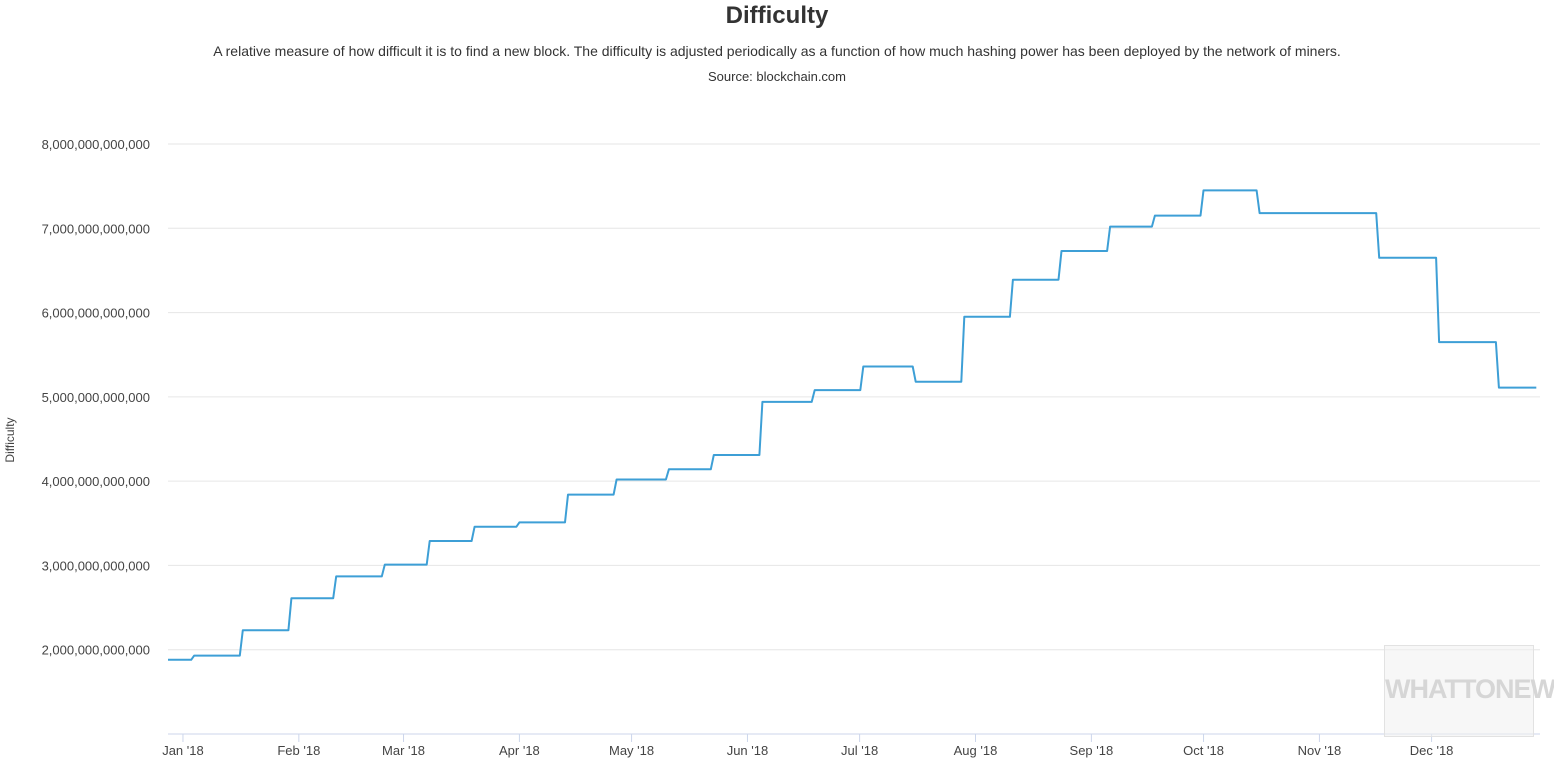 The width and height of the screenshot is (1554, 758). Describe the element at coordinates (96, 228) in the screenshot. I see `y-tick-label: 7,000,000,000,000` at that location.